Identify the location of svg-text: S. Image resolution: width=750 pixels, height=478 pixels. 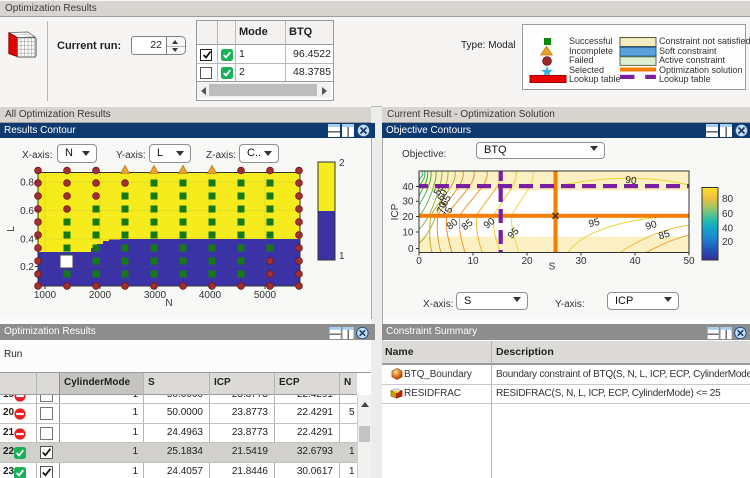
(552, 267).